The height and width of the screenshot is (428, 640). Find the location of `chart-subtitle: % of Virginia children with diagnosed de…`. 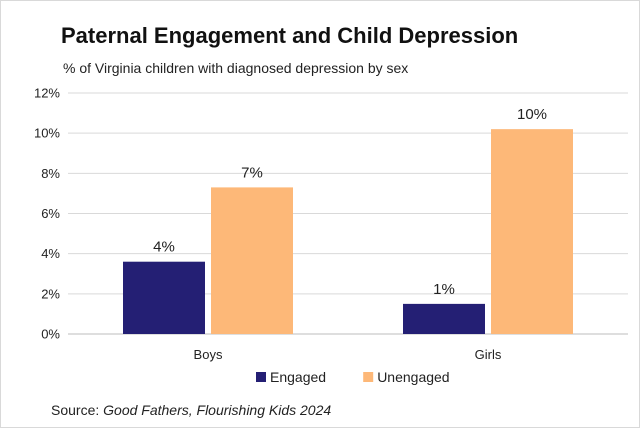

chart-subtitle: % of Virginia children with diagnosed de… is located at coordinates (236, 68).